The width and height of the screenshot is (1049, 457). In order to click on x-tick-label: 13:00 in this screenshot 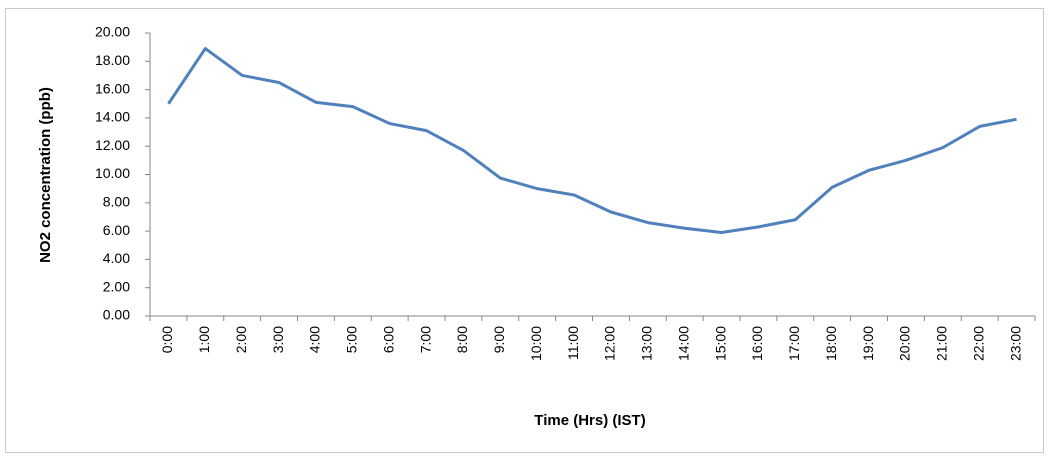, I will do `click(647, 343)`.